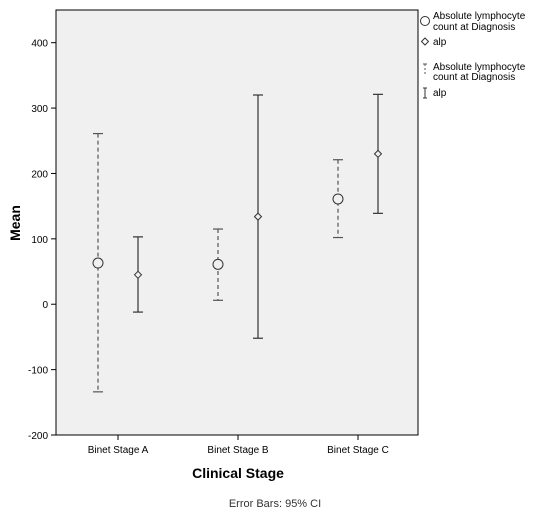 Image resolution: width=550 pixels, height=513 pixels. What do you see at coordinates (474, 27) in the screenshot?
I see `legend-label-series-1-mean-line2: count at Diagnosis` at bounding box center [474, 27].